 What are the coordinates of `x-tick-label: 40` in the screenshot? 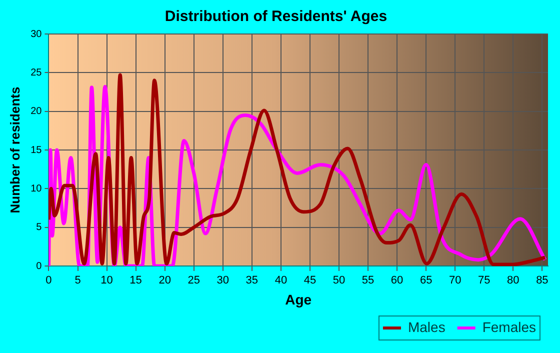 It's located at (281, 280).